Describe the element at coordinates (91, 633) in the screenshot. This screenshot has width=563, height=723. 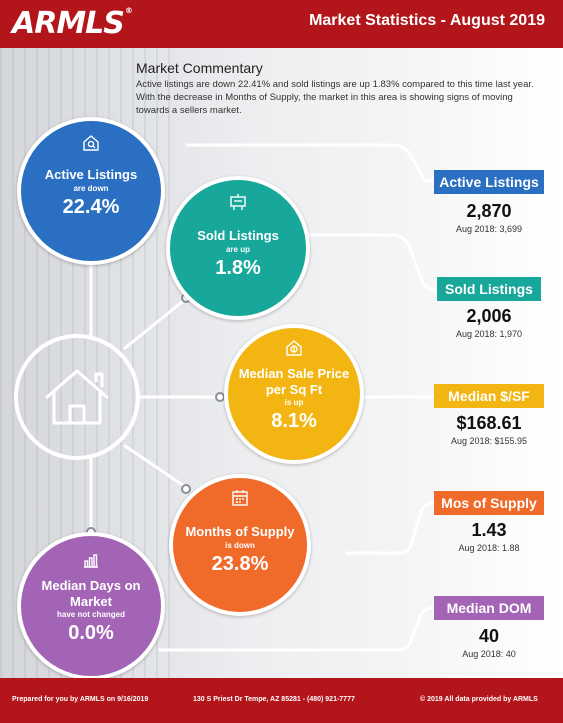
I see `median-dom-percent: 0.0%` at that location.